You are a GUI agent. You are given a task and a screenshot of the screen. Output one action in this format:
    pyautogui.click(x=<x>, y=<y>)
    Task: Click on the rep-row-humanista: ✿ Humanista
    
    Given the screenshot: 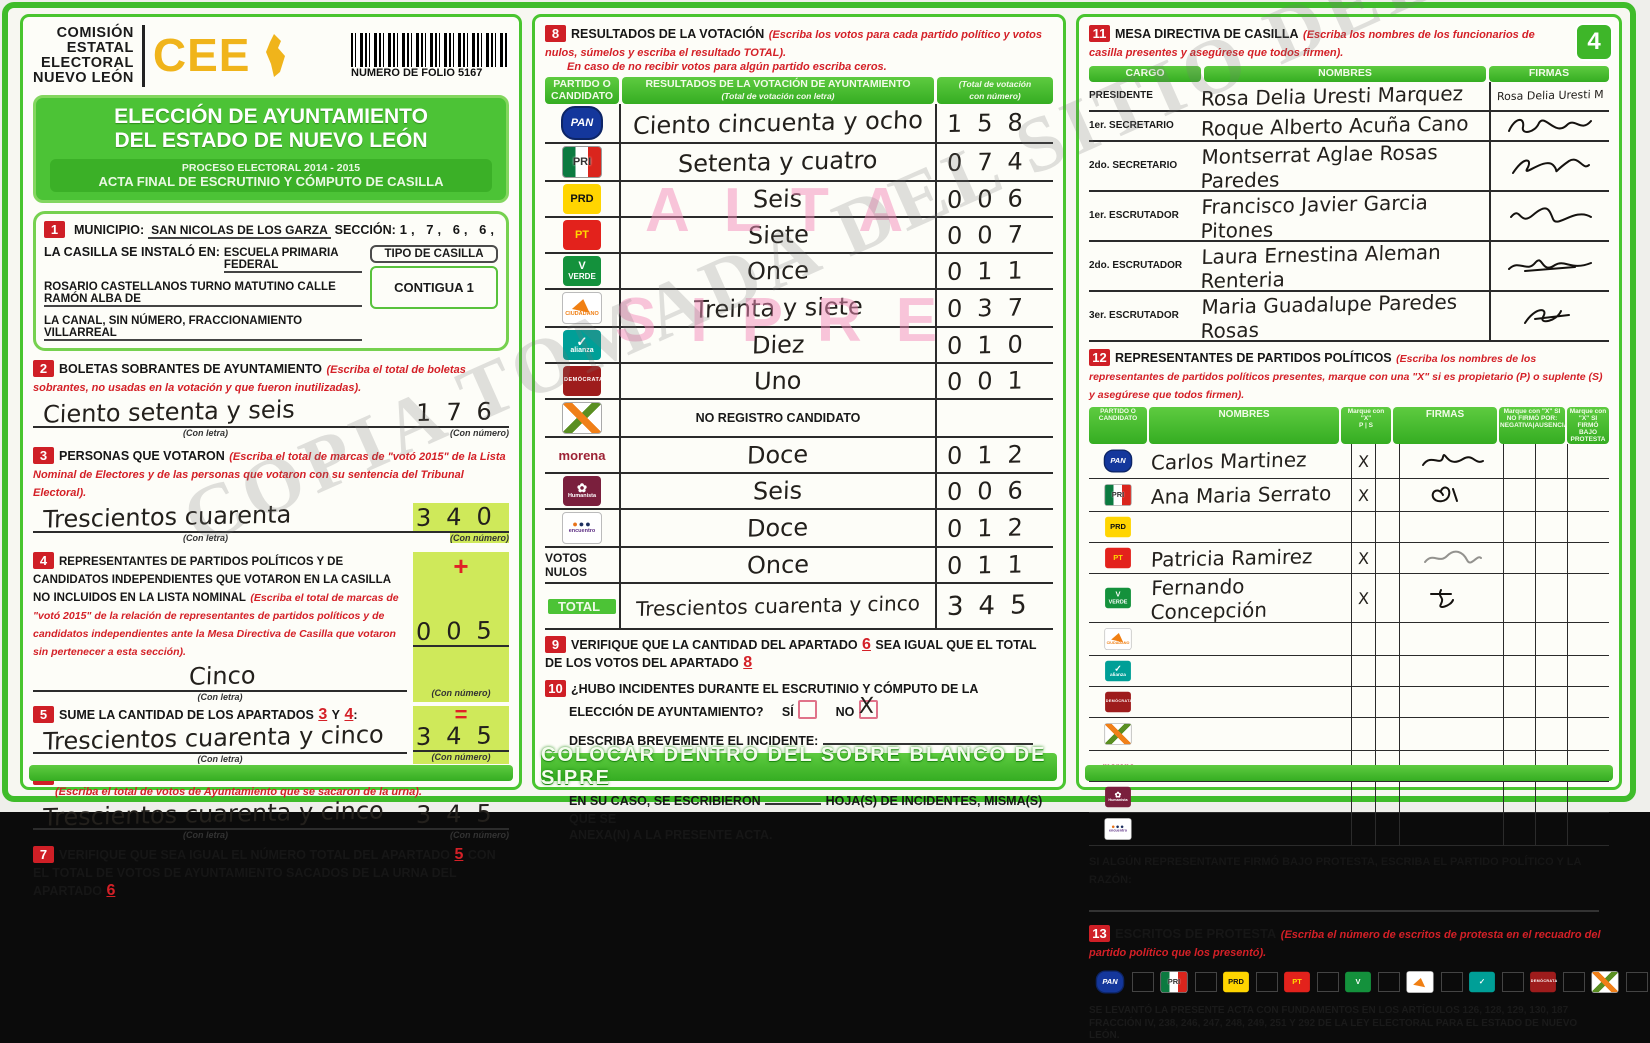 What is the action you would take?
    pyautogui.click(x=1349, y=798)
    